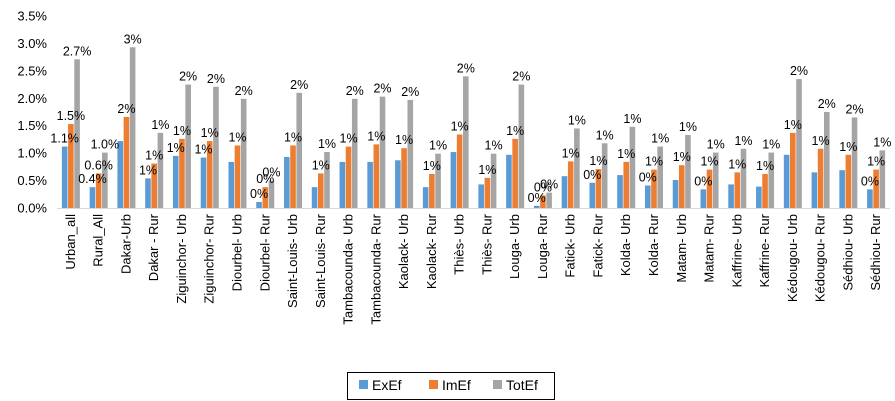 The width and height of the screenshot is (895, 401). I want to click on x-category-label: Kolda- Urb, so click(625, 245).